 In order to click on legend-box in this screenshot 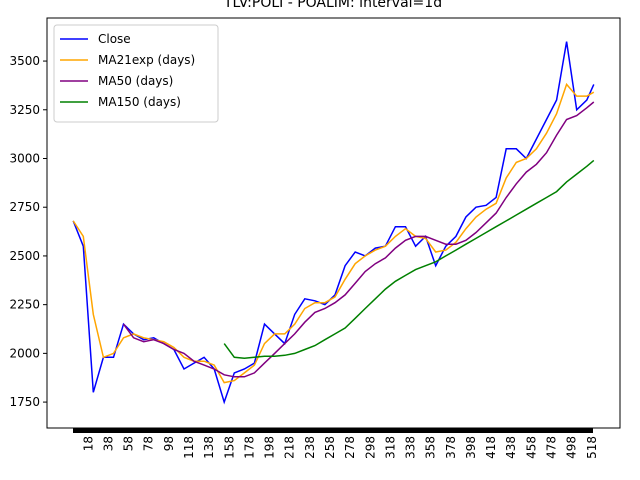, I will do `click(136, 73)`.